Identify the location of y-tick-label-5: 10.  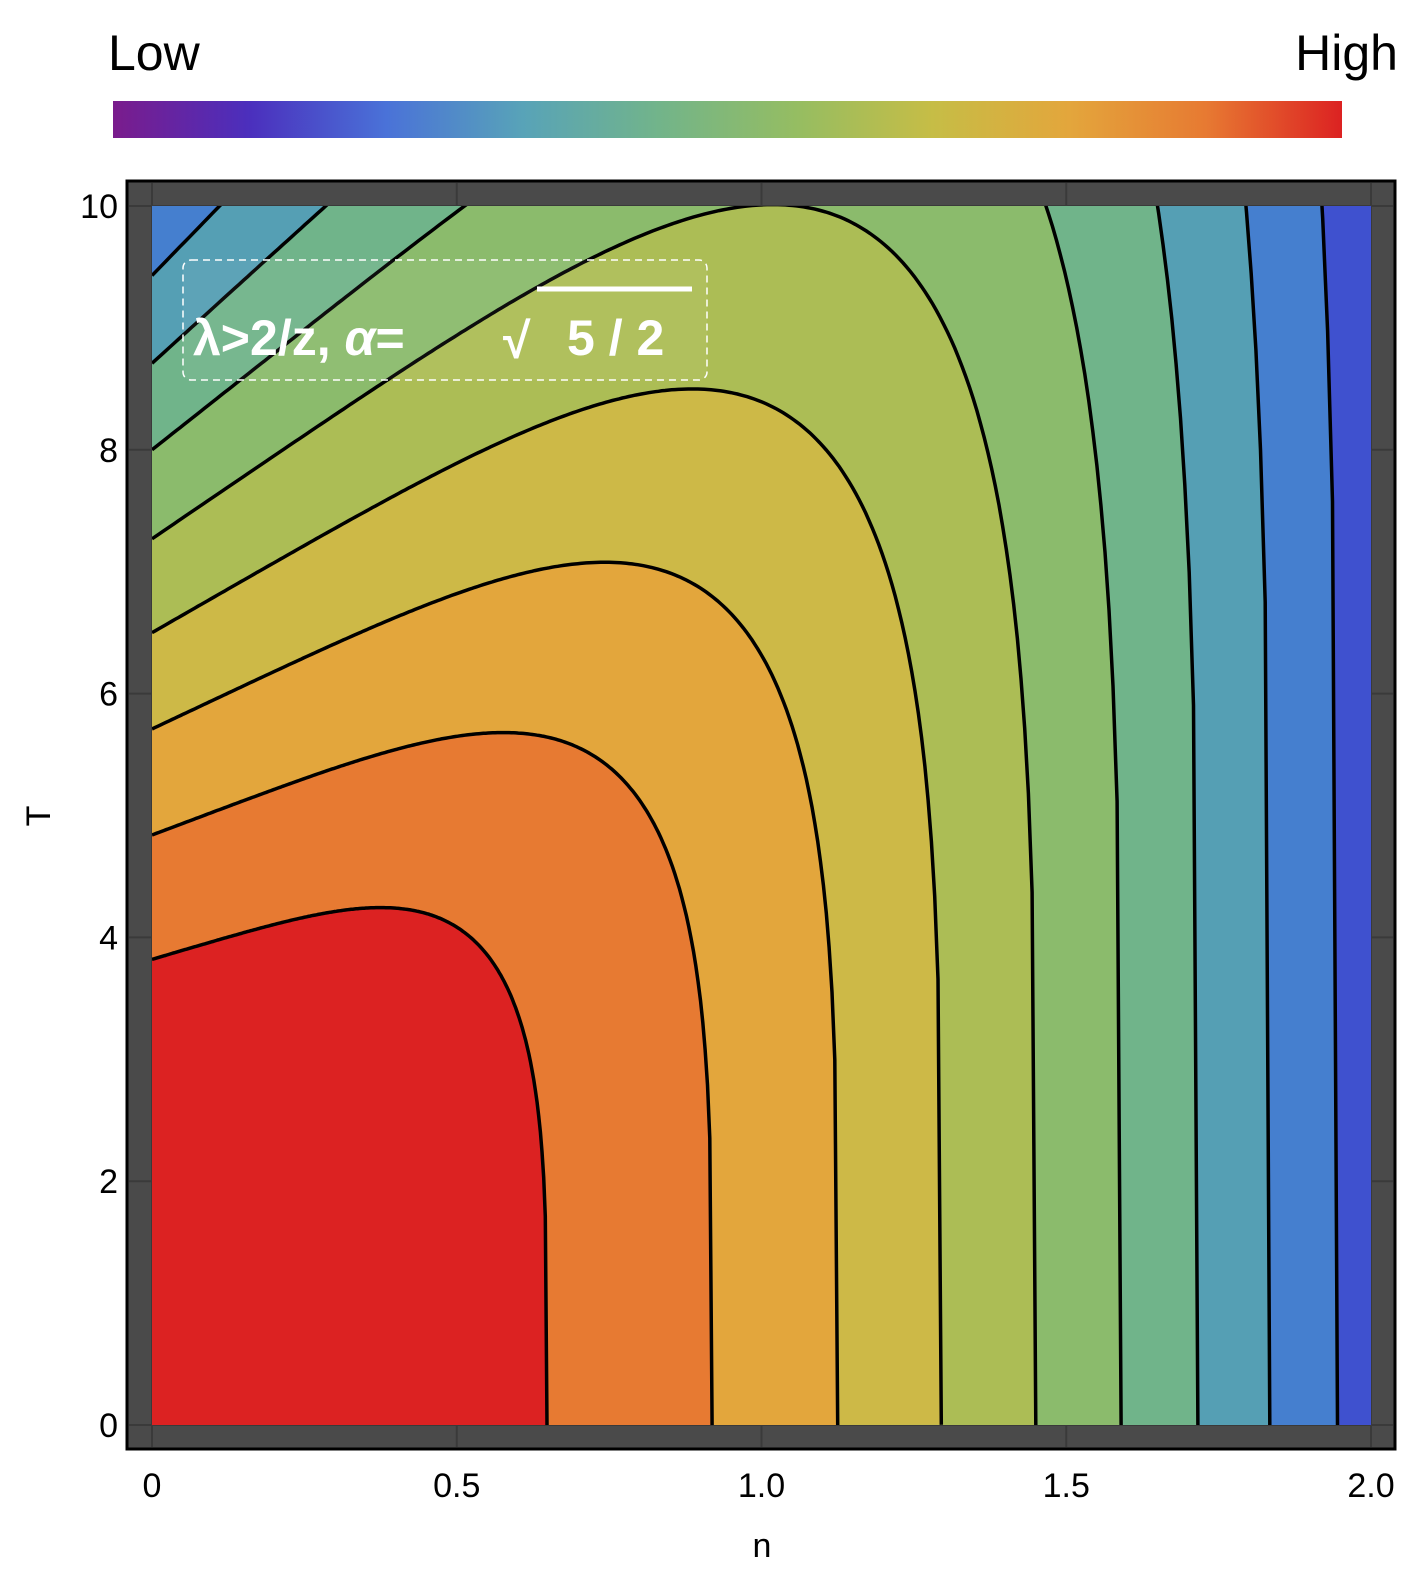
(99, 207).